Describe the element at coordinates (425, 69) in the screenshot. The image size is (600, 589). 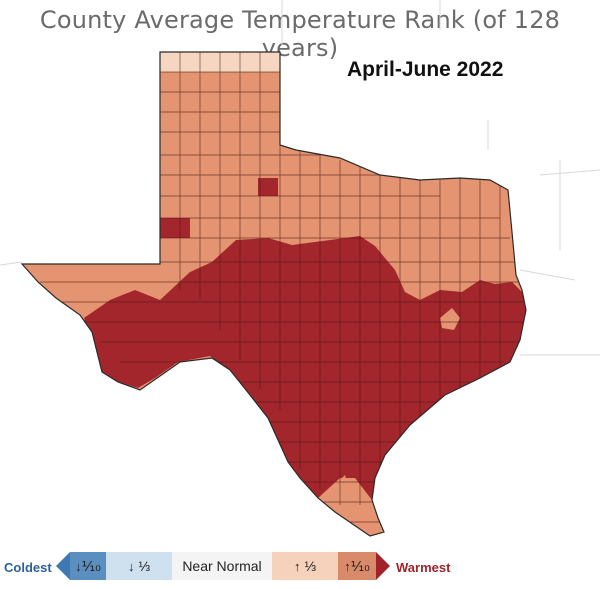
I see `period-label: April-June 2022` at that location.